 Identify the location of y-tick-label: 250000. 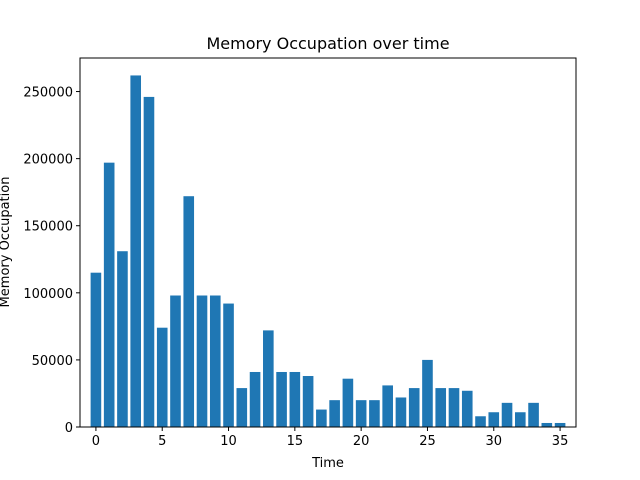
(48, 93).